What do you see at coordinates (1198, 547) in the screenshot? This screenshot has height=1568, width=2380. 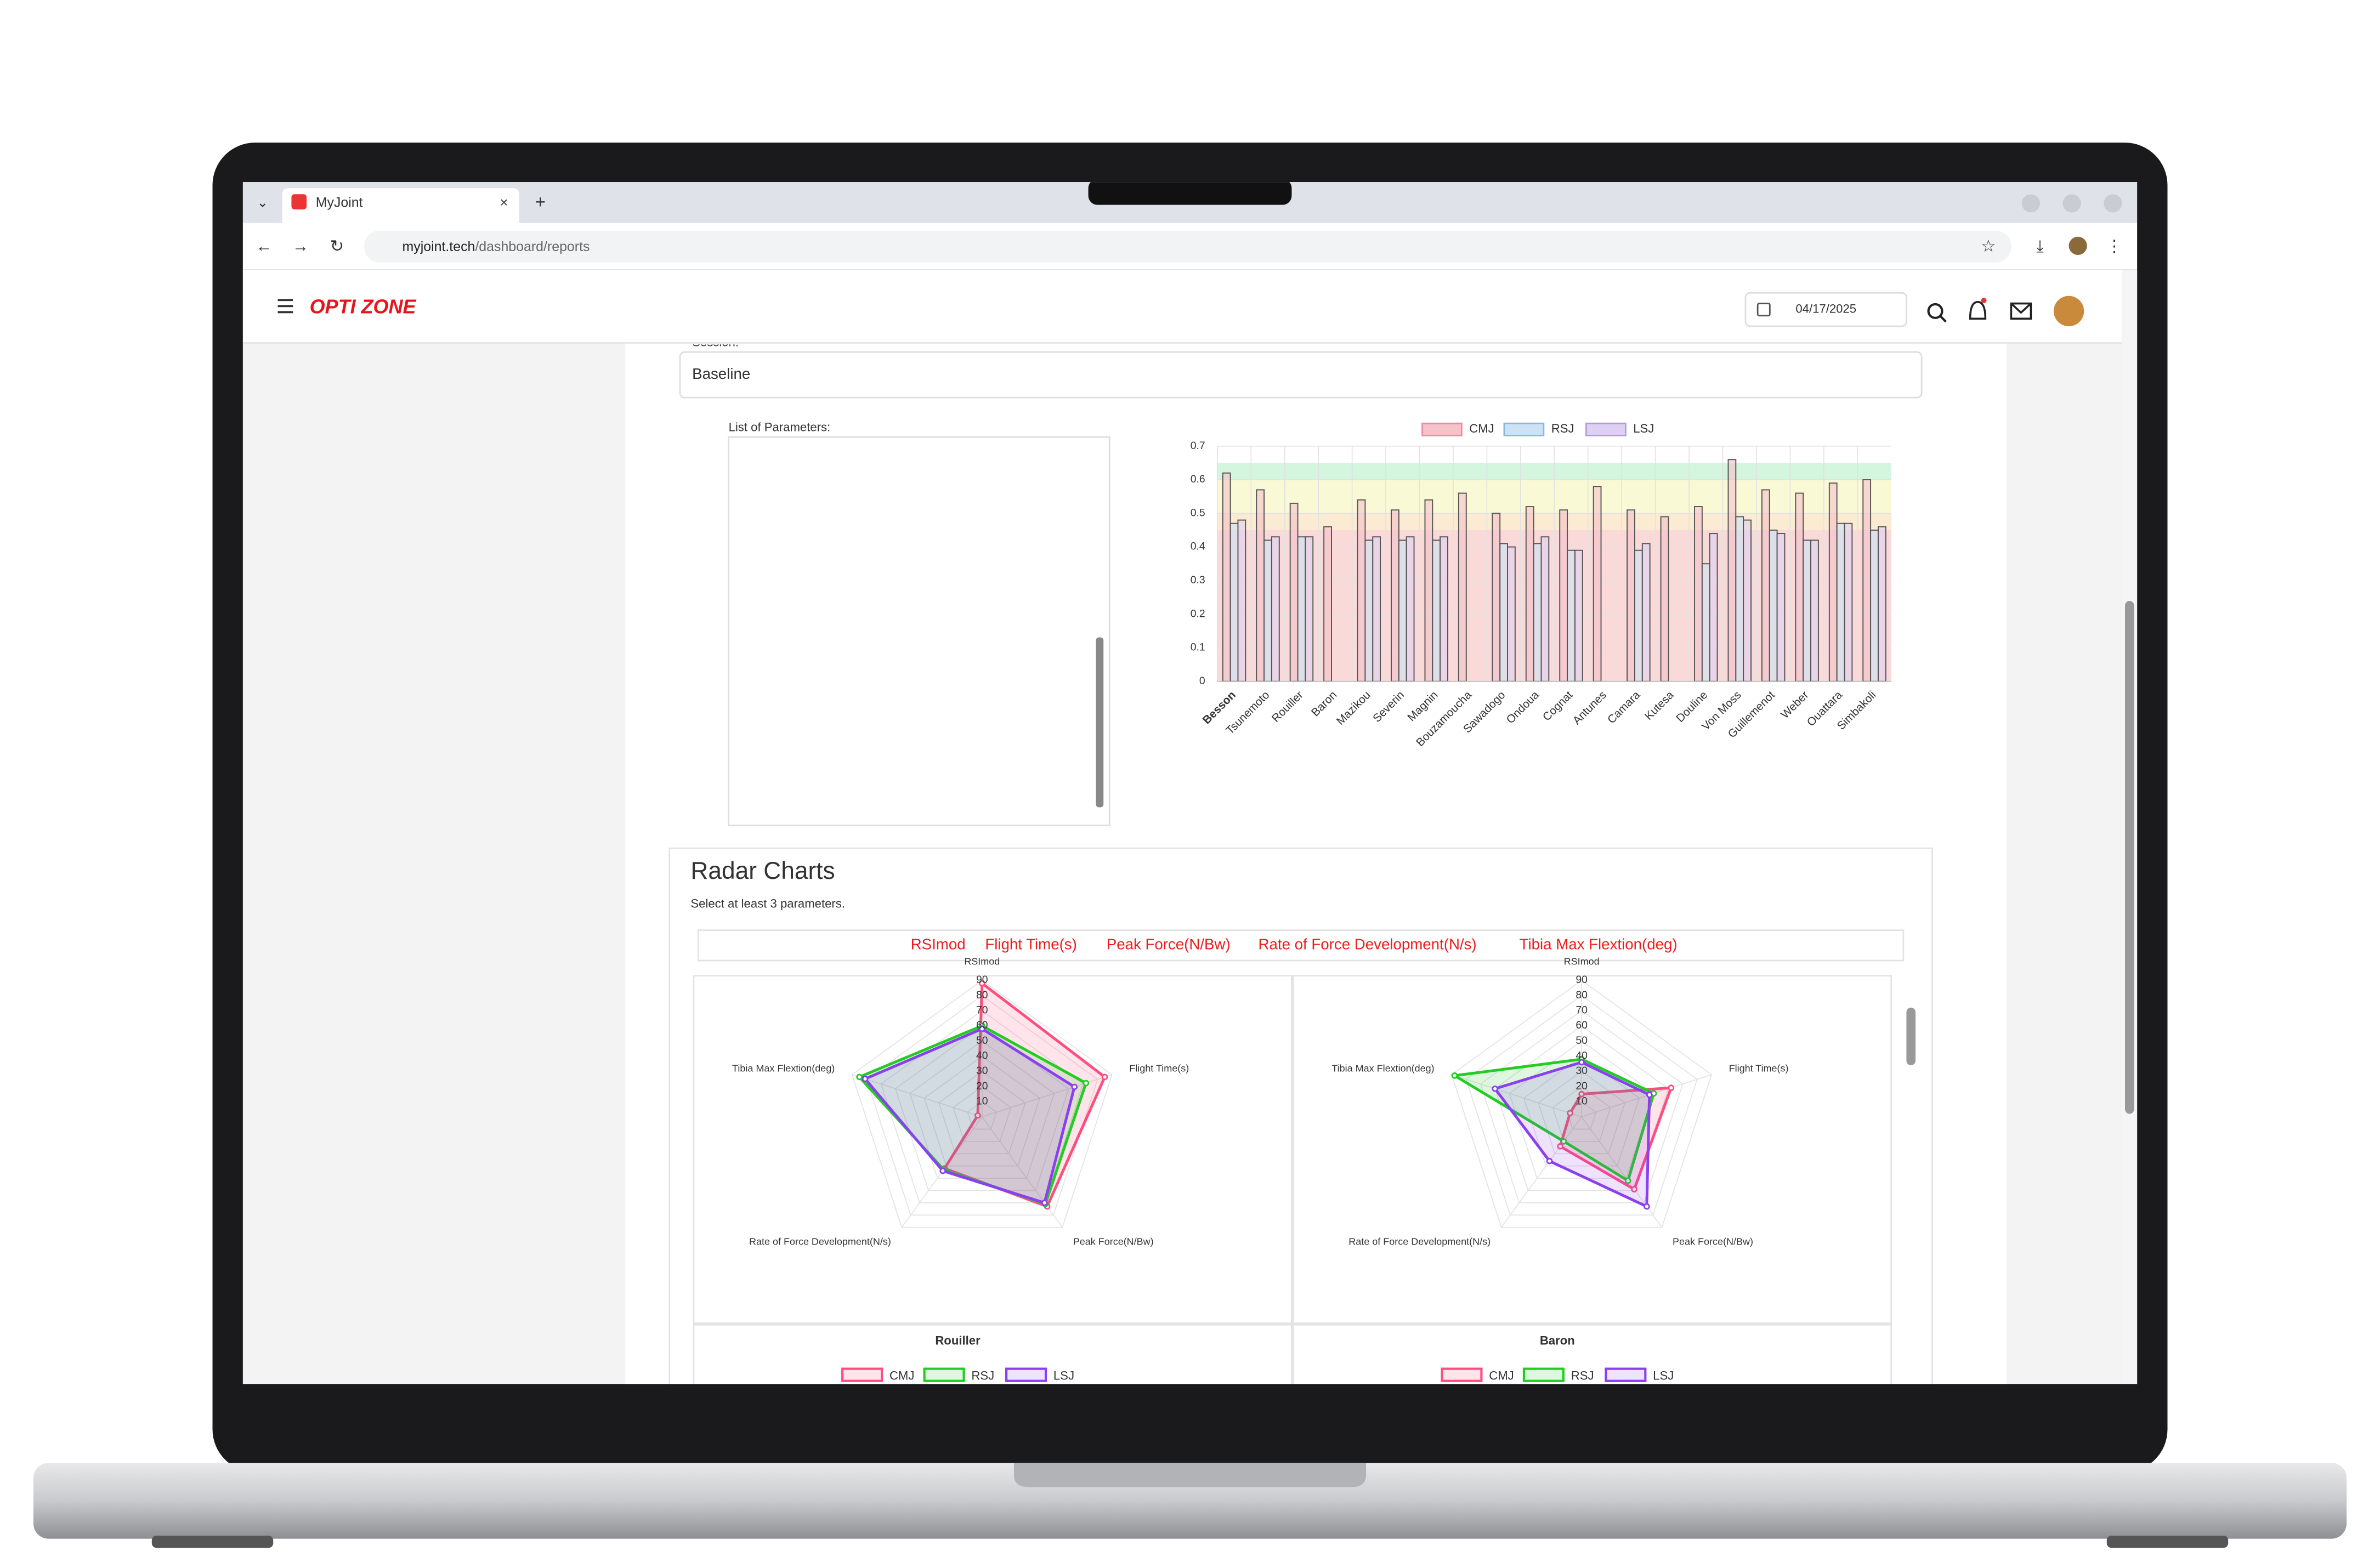 I see `y-tick-label: 0.4` at bounding box center [1198, 547].